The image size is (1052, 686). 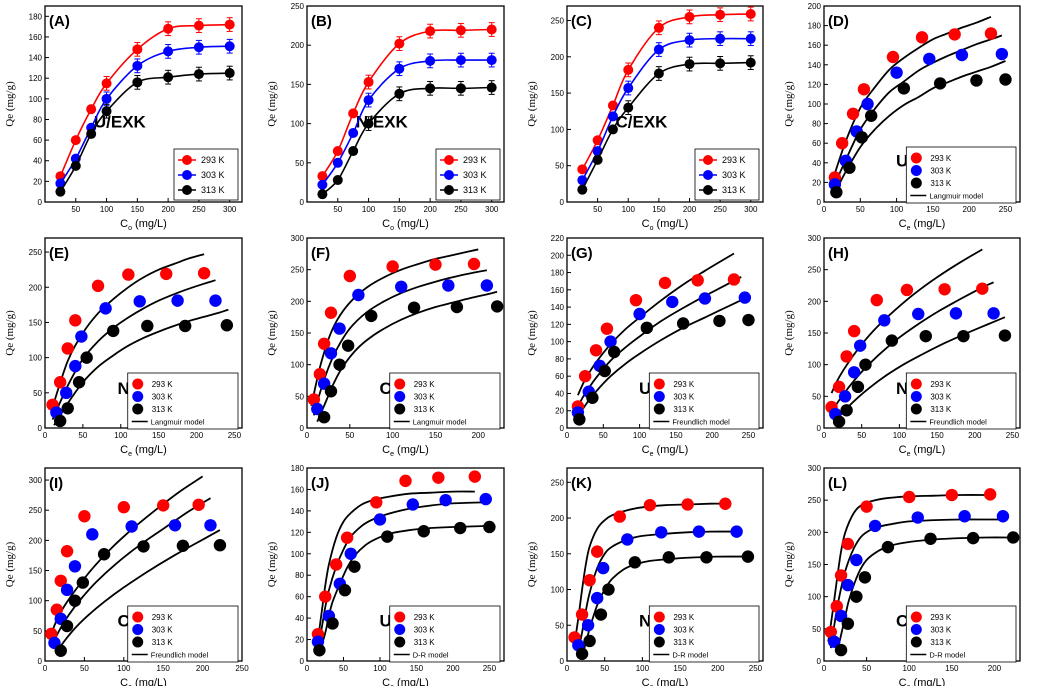 I want to click on y-tick-label: 140, so click(x=815, y=65).